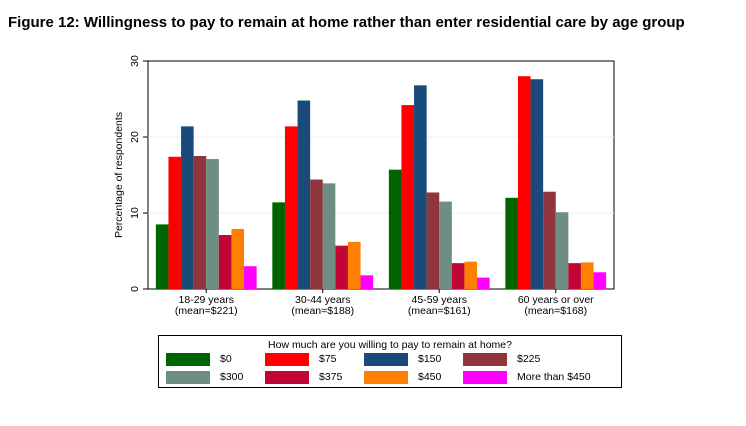  Describe the element at coordinates (439, 311) in the screenshot. I see `x-tick-label: (mean=$161)` at that location.